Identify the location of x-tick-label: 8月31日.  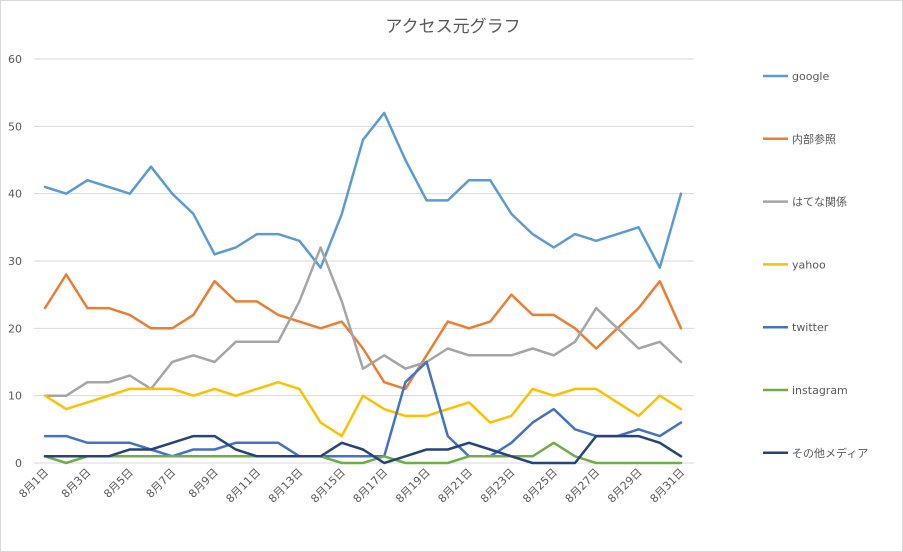
(668, 486).